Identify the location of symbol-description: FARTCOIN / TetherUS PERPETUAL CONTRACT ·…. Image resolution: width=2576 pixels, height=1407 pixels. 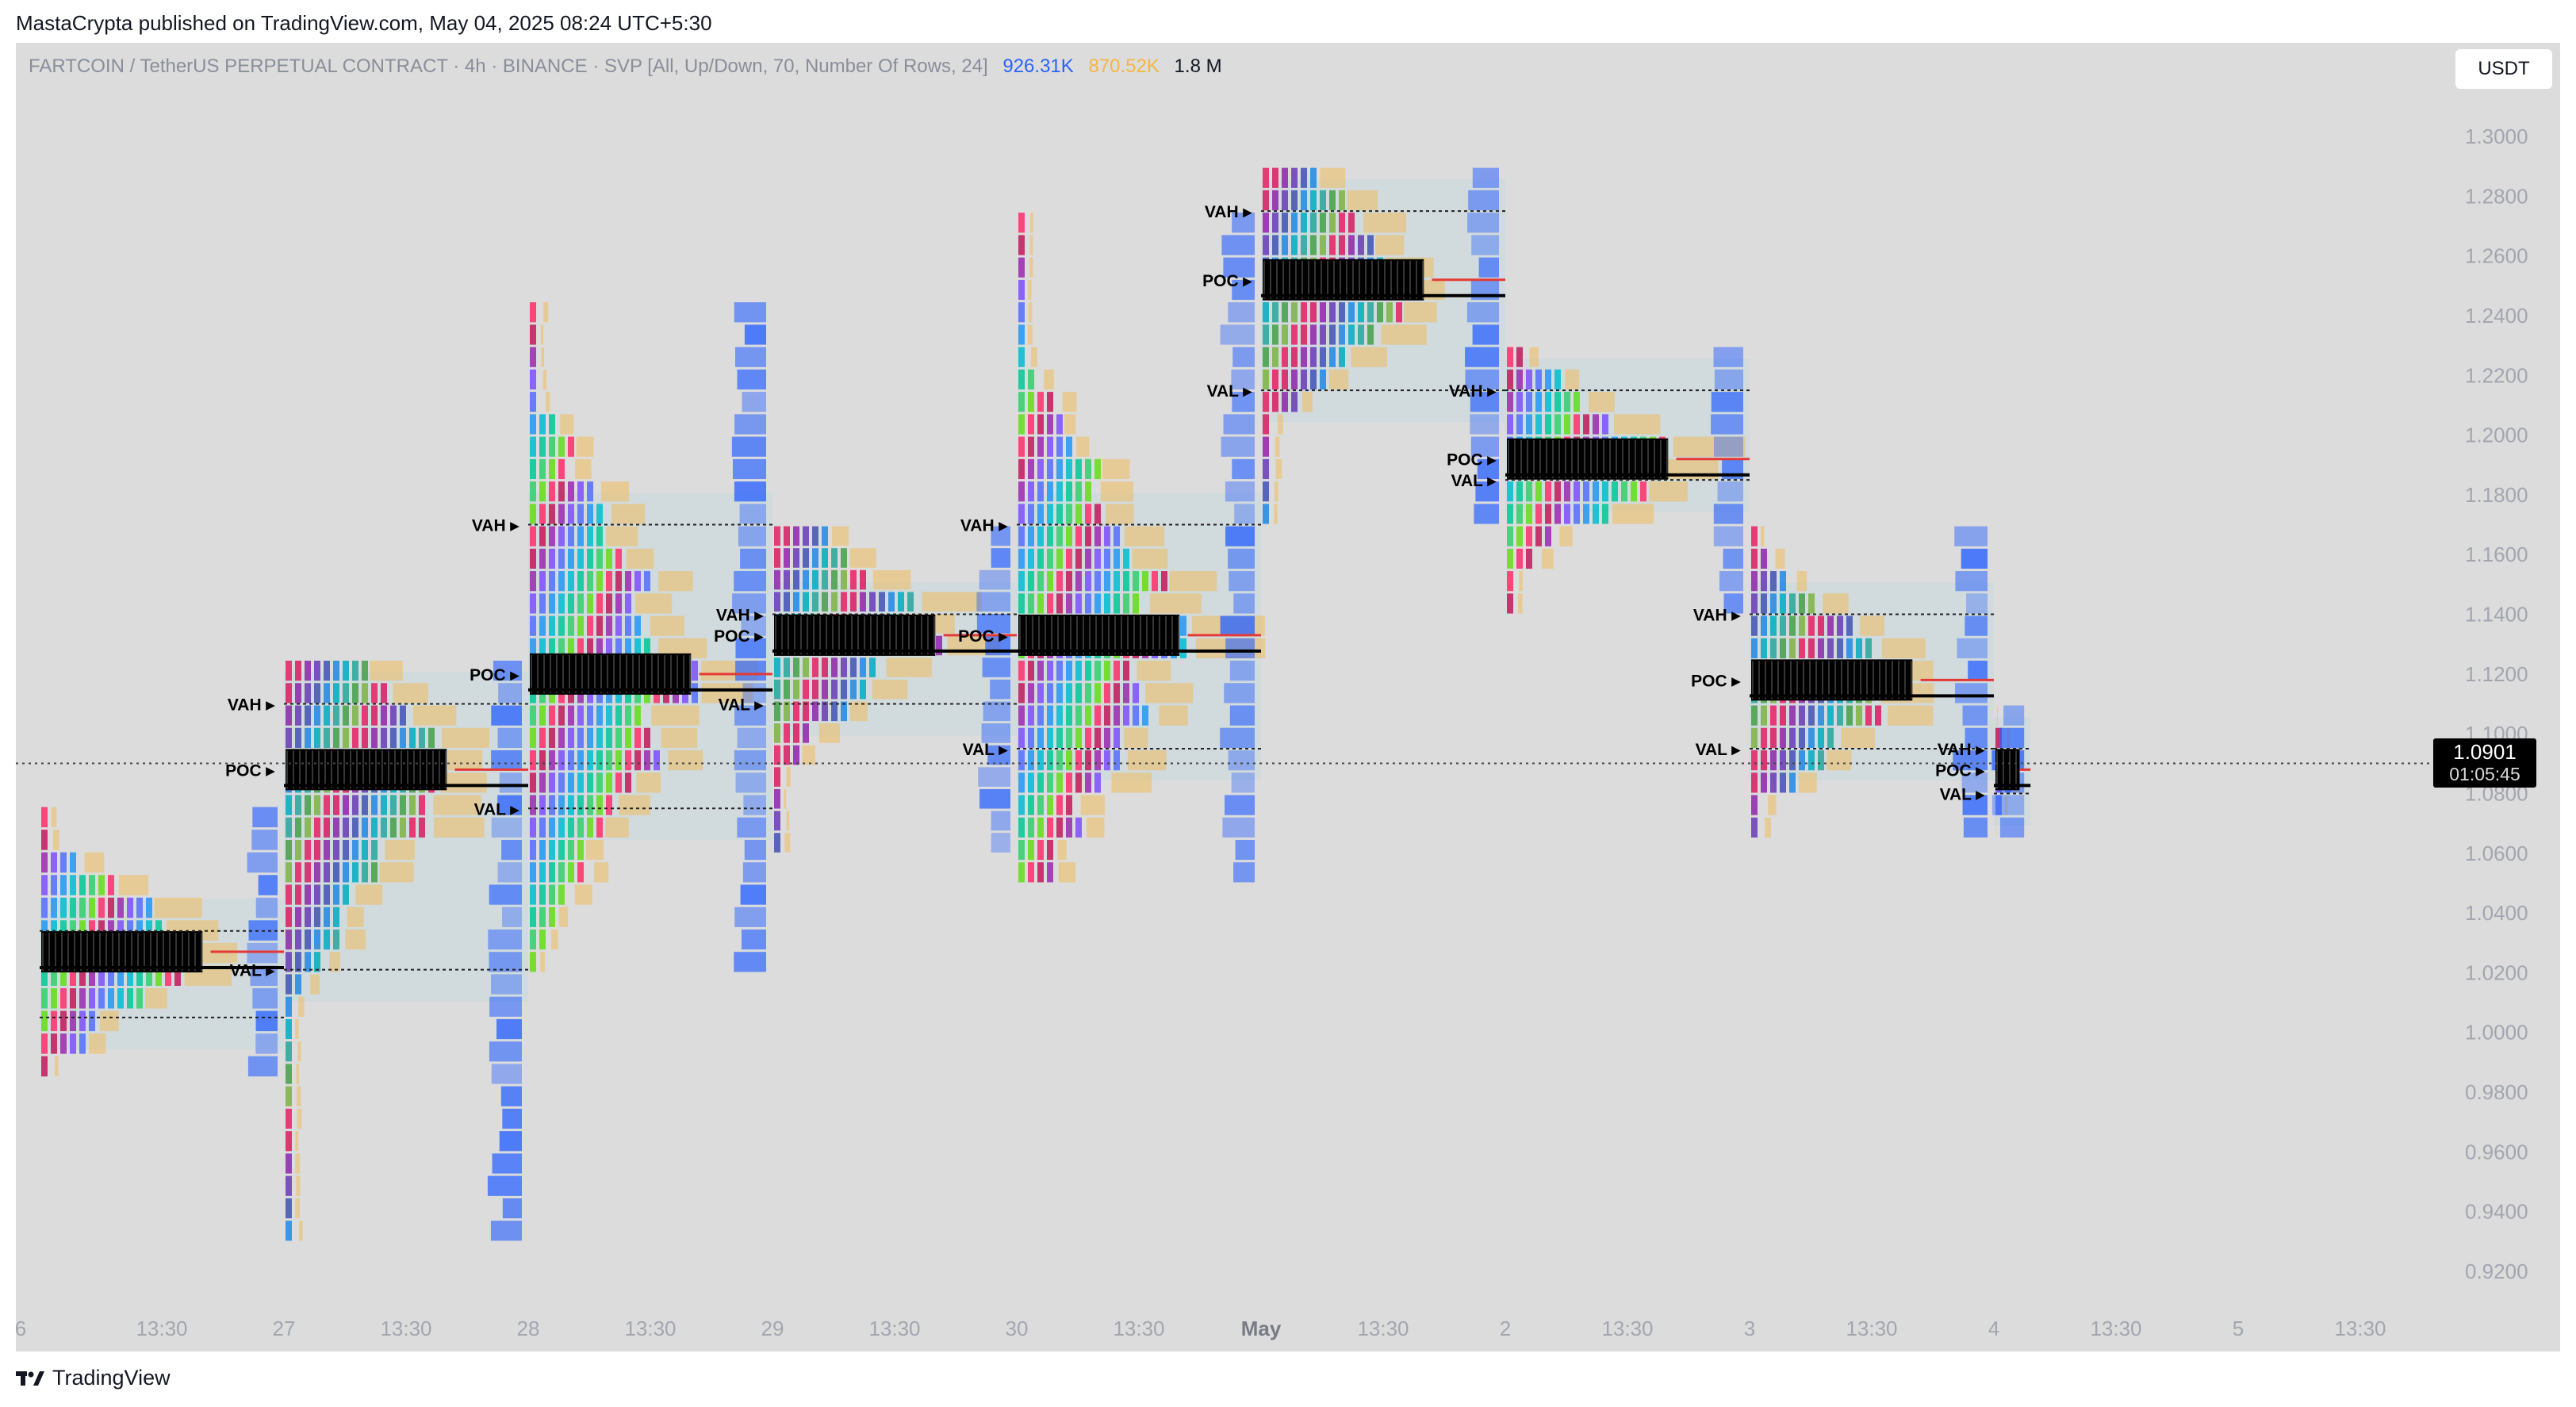
(509, 67).